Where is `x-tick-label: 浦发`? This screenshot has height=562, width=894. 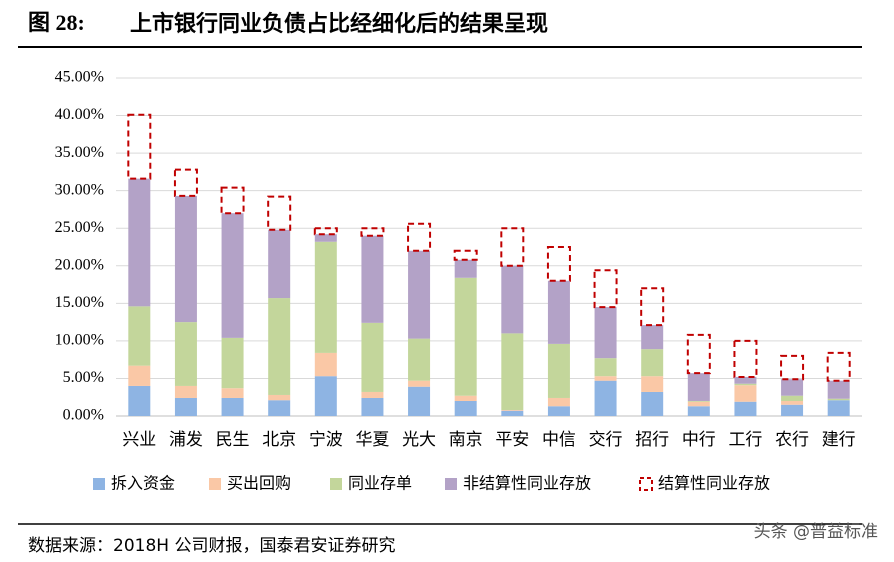 x-tick-label: 浦发 is located at coordinates (186, 440).